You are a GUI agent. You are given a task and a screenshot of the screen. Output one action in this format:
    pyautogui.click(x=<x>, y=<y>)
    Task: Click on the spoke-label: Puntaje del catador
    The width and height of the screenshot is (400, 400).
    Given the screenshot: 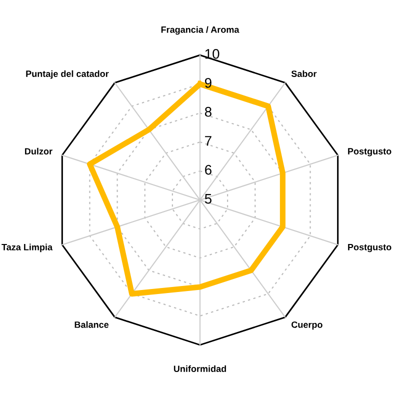 What is the action you would take?
    pyautogui.click(x=67, y=74)
    